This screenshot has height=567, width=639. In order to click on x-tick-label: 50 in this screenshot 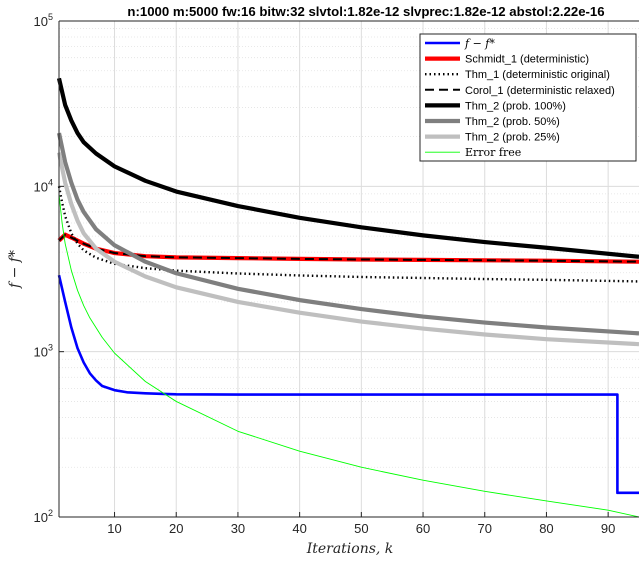, I will do `click(361, 528)`.